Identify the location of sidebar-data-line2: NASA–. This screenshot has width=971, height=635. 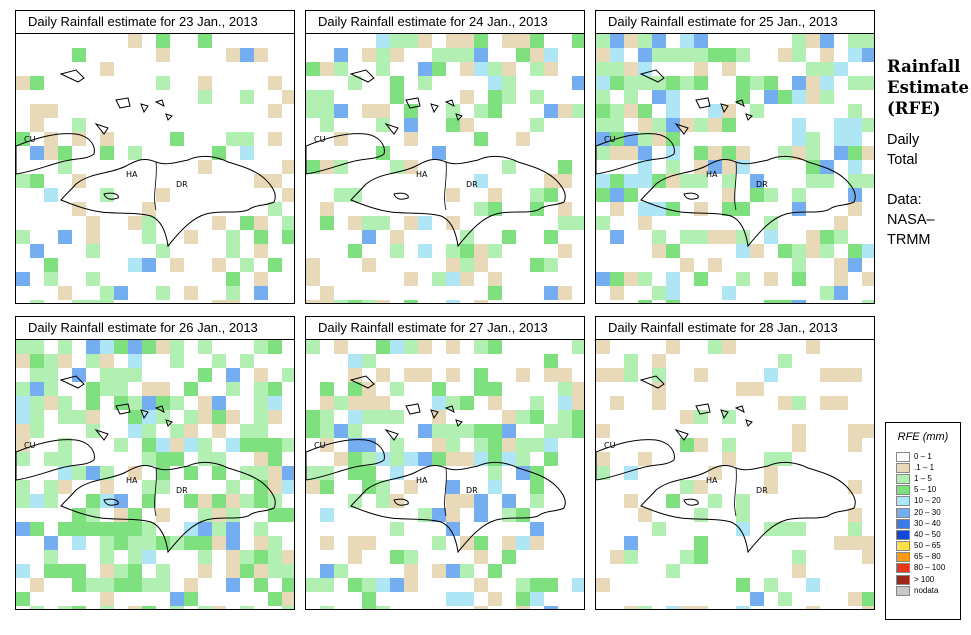
(911, 220).